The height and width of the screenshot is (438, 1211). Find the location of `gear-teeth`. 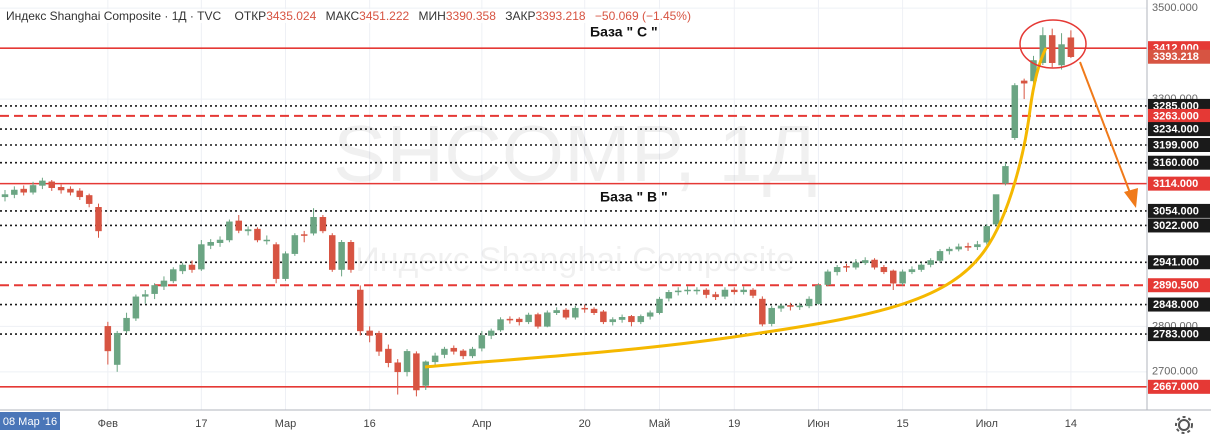

gear-teeth is located at coordinates (1184, 425).